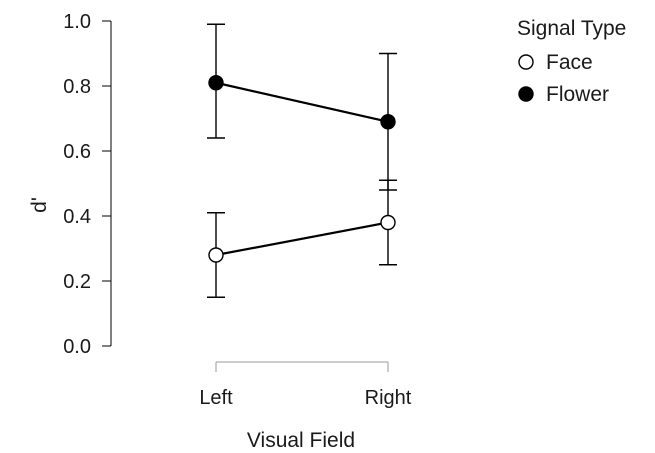 This screenshot has height=453, width=655. What do you see at coordinates (571, 28) in the screenshot?
I see `legend-title: Signal Type` at bounding box center [571, 28].